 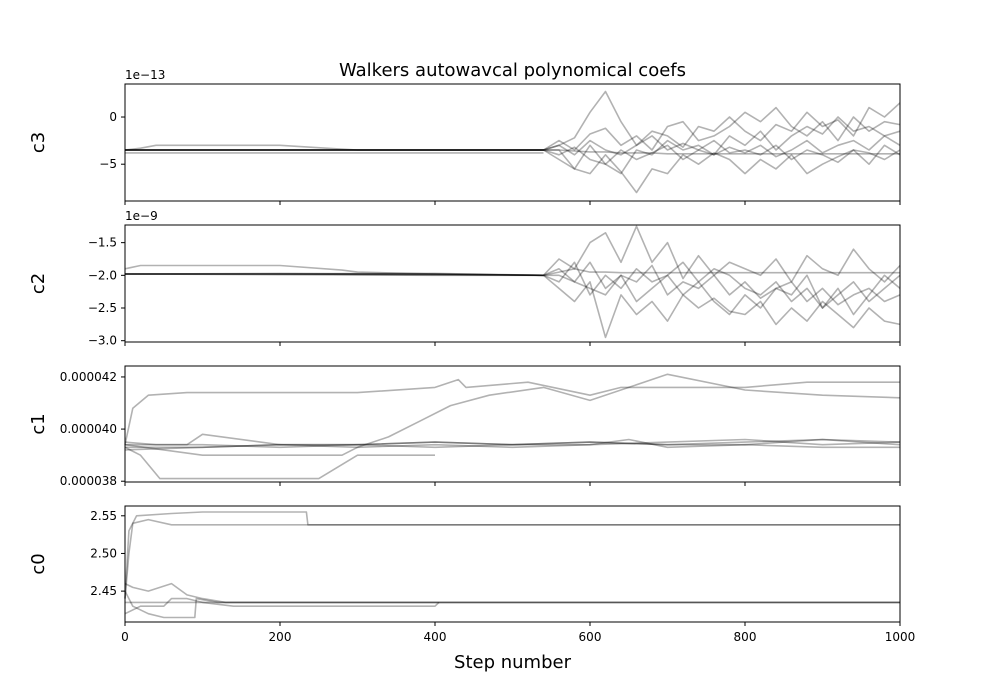 What do you see at coordinates (102, 243) in the screenshot?
I see `y-tick-label-c2: −1.5` at bounding box center [102, 243].